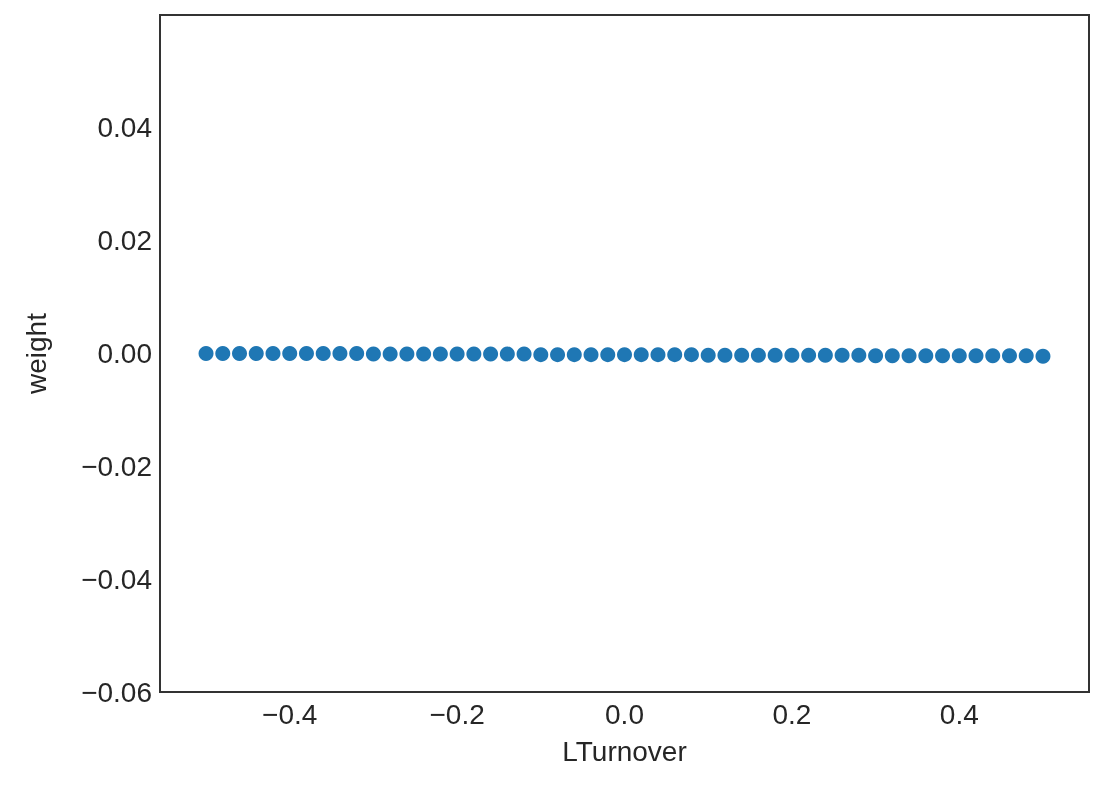 The height and width of the screenshot is (794, 1106). What do you see at coordinates (116, 692) in the screenshot?
I see `y-tick-label: −0.06` at bounding box center [116, 692].